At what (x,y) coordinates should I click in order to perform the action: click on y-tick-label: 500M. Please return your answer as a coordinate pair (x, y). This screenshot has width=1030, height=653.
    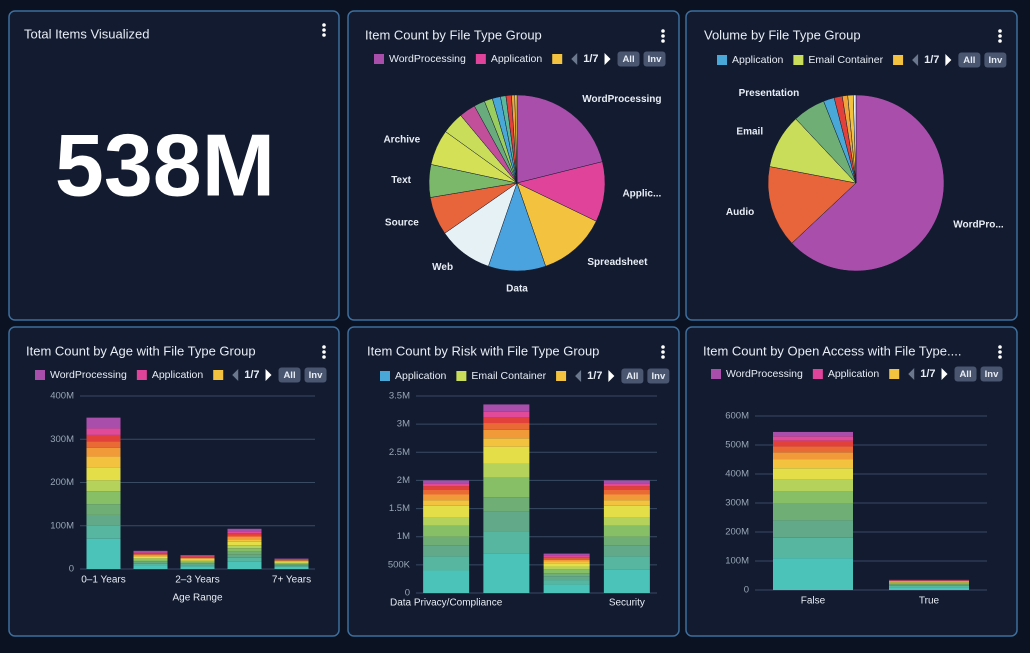
    Looking at the image, I should click on (737, 445).